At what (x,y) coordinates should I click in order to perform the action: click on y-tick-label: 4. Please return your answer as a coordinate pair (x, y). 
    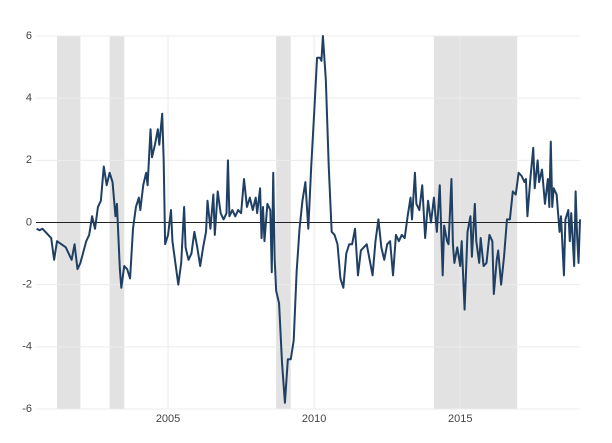
    Looking at the image, I should click on (29, 98).